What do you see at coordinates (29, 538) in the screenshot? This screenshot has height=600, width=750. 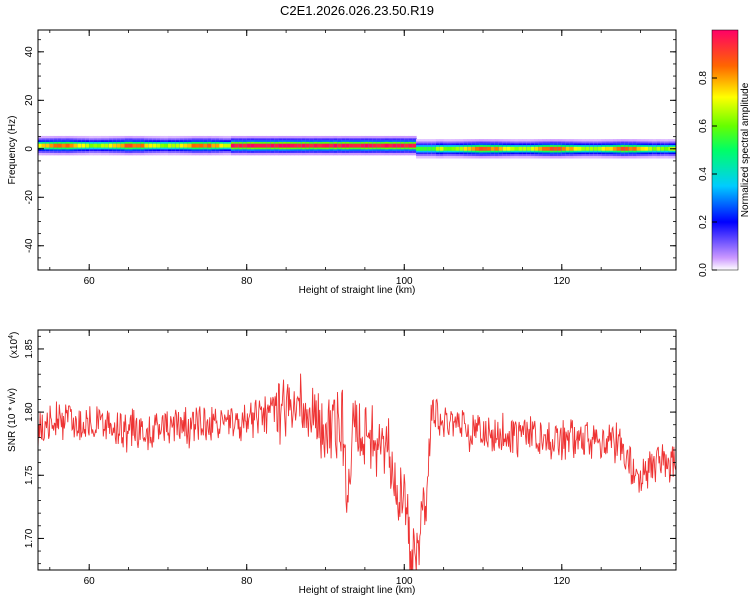 I see `y-tick-label: 1.70` at bounding box center [29, 538].